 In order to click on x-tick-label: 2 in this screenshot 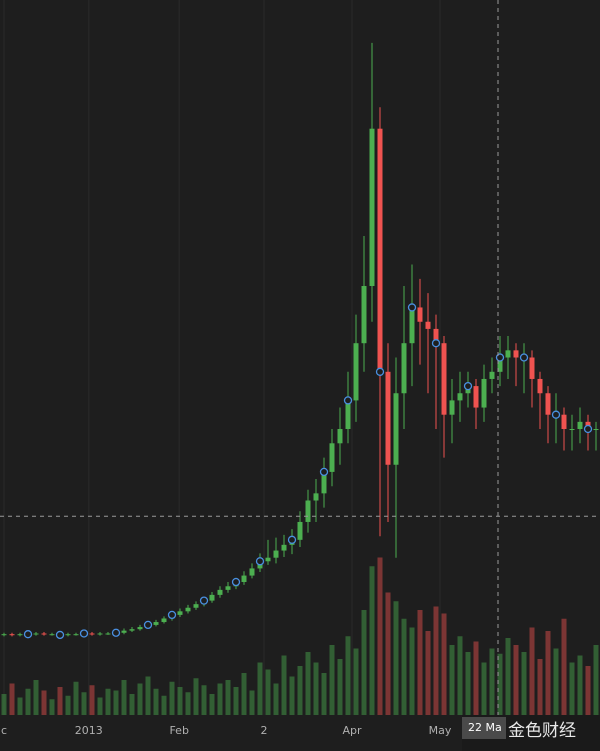, I will do `click(264, 730)`.